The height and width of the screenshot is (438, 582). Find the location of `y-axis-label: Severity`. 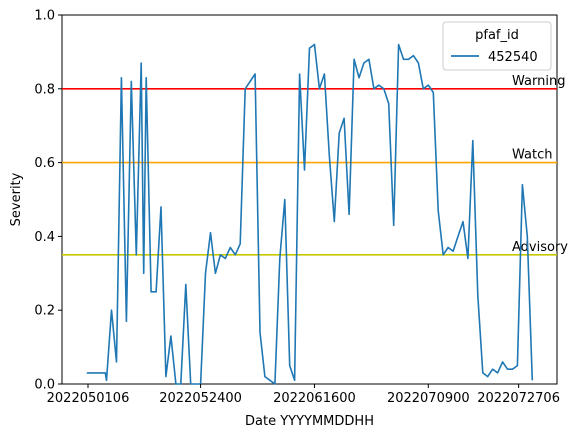

y-axis-label: Severity is located at coordinates (16, 199).